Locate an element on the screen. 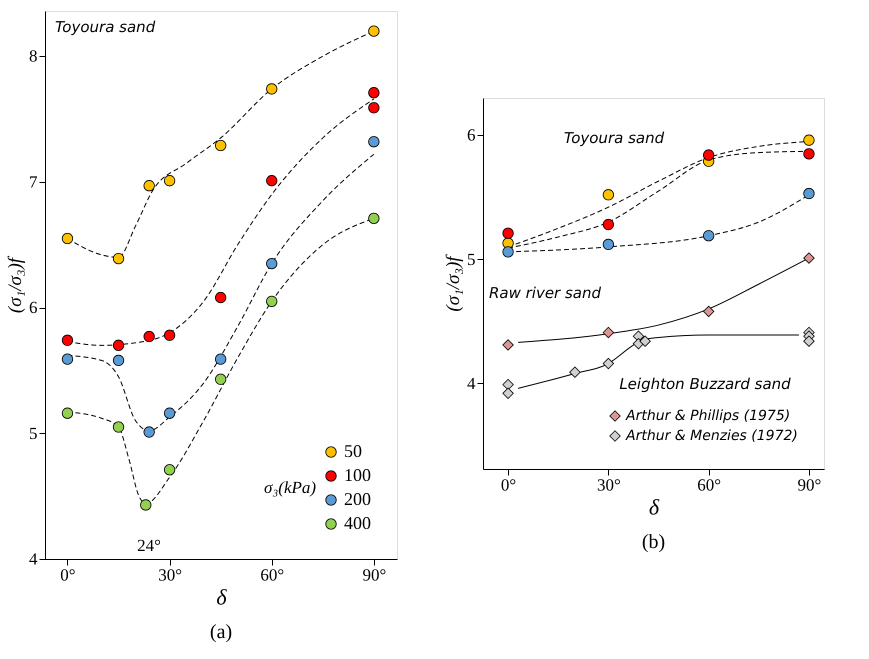  legend-label: 50 is located at coordinates (353, 451).